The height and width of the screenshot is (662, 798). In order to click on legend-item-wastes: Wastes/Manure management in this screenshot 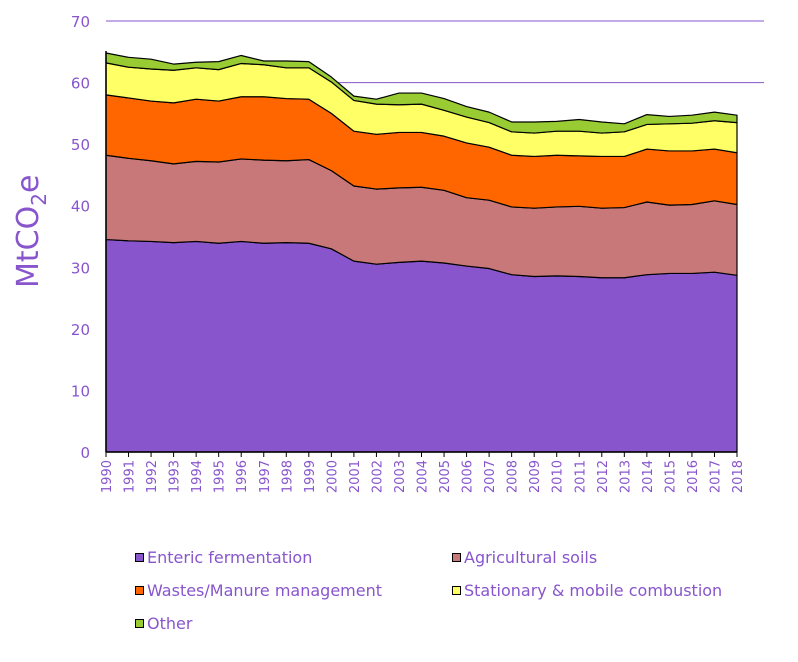, I will do `click(258, 590)`.